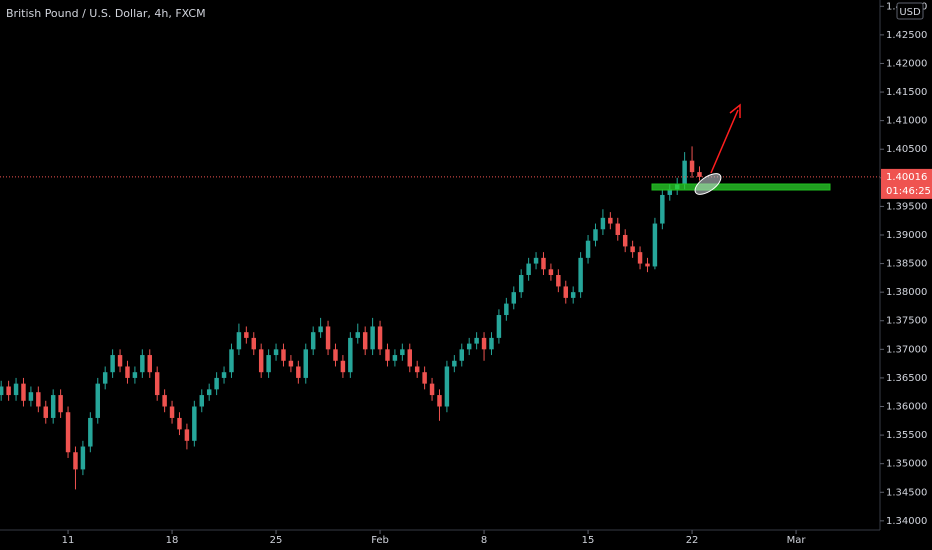  I want to click on x-tick-label: Mar, so click(797, 540).